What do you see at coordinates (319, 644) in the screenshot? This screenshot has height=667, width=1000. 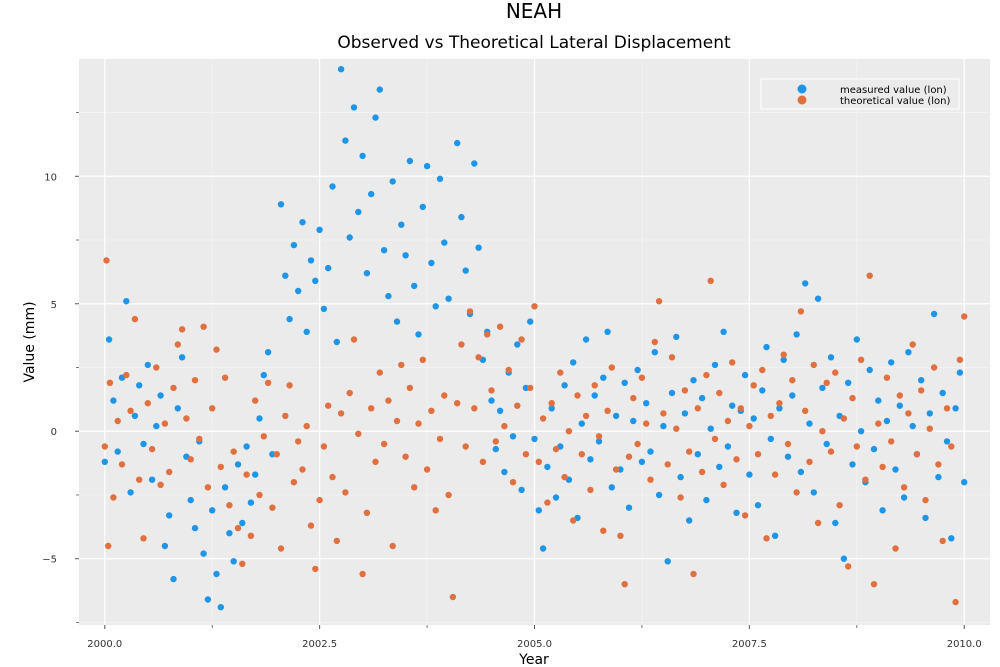 I see `x-tick-label: 2002.5` at bounding box center [319, 644].